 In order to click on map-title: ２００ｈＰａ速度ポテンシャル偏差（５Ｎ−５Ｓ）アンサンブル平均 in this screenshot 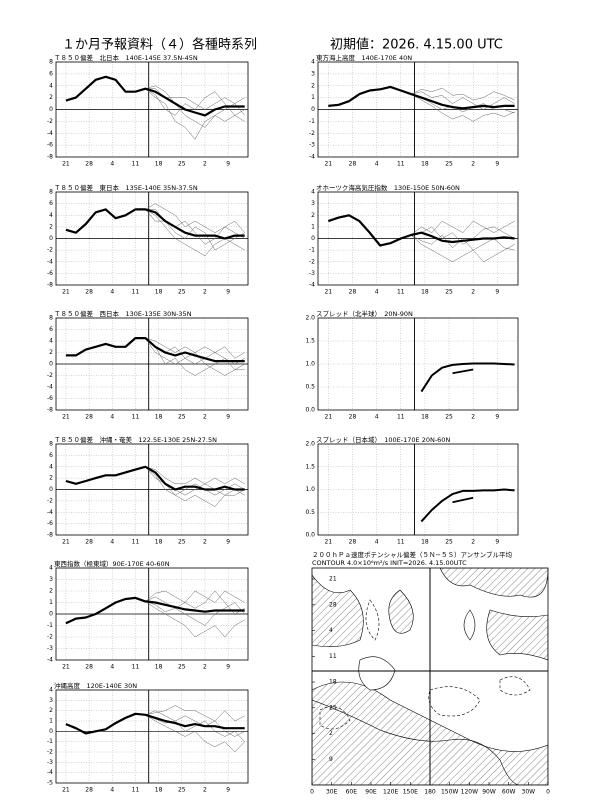, I will do `click(412, 554)`.